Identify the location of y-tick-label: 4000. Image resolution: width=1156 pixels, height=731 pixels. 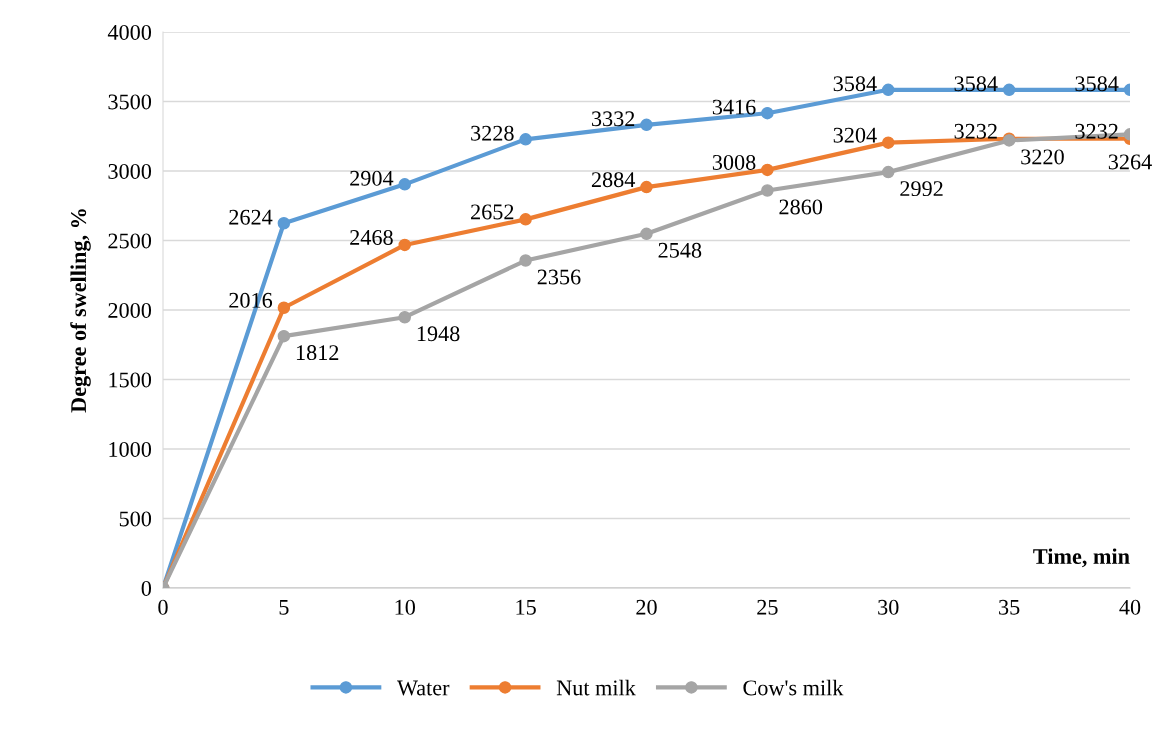
(129, 32).